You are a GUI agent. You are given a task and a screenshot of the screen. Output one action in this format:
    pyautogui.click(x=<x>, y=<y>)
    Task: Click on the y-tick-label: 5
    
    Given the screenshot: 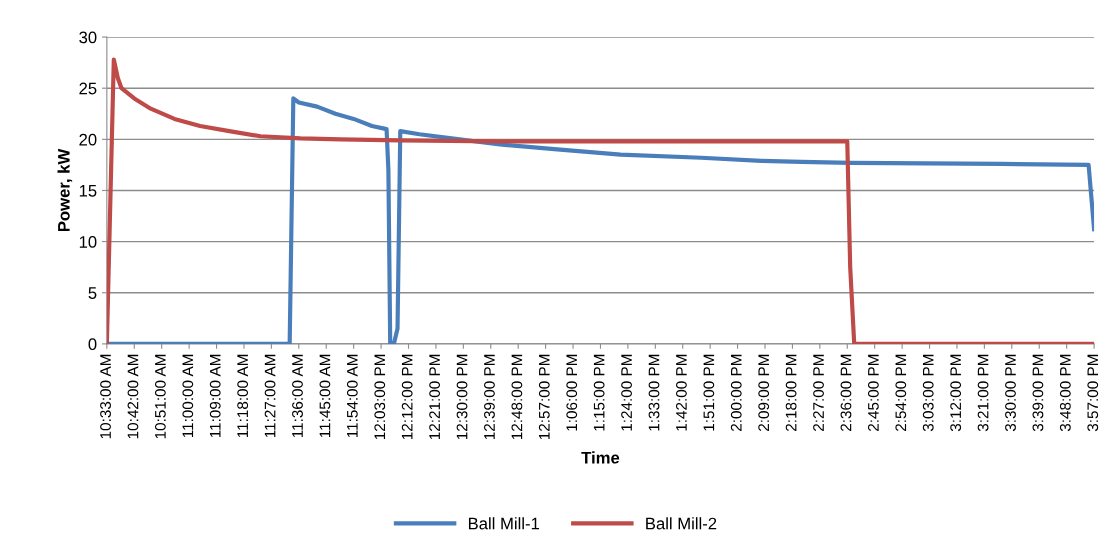 What is the action you would take?
    pyautogui.click(x=92, y=293)
    